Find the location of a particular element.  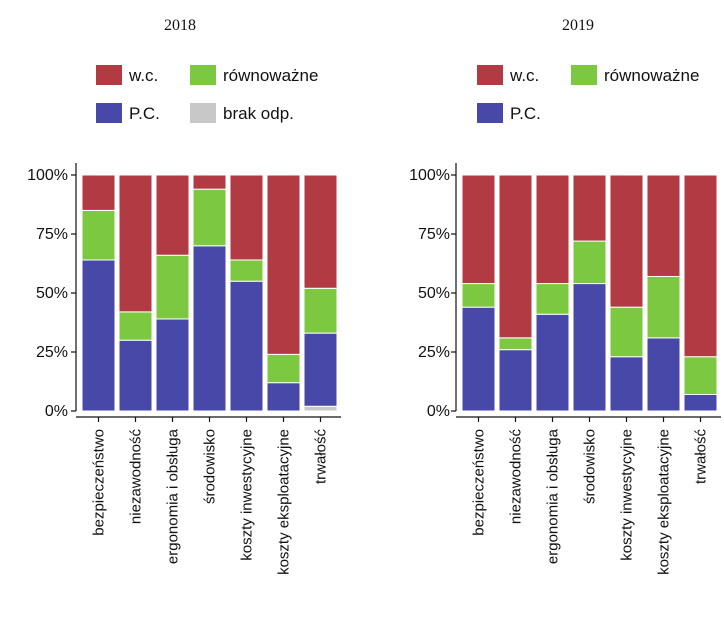

legend-label: brak odp. is located at coordinates (258, 113).